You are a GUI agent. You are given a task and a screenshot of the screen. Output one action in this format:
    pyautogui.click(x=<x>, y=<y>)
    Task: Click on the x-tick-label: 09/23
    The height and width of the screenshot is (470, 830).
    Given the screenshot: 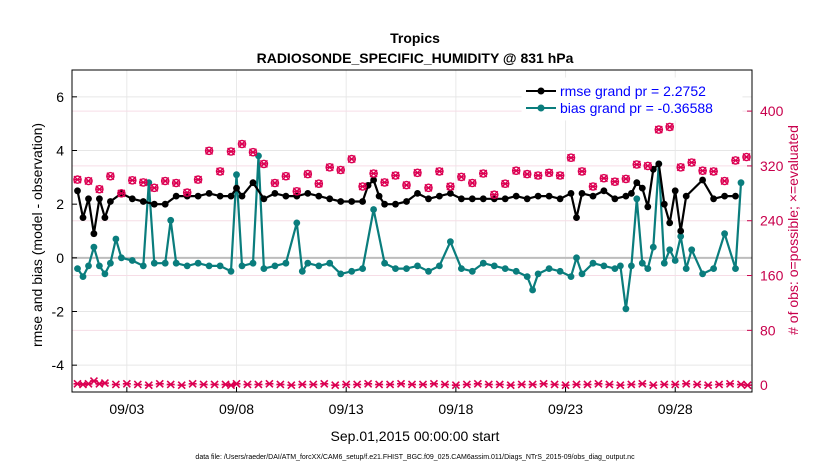 What is the action you would take?
    pyautogui.click(x=565, y=409)
    